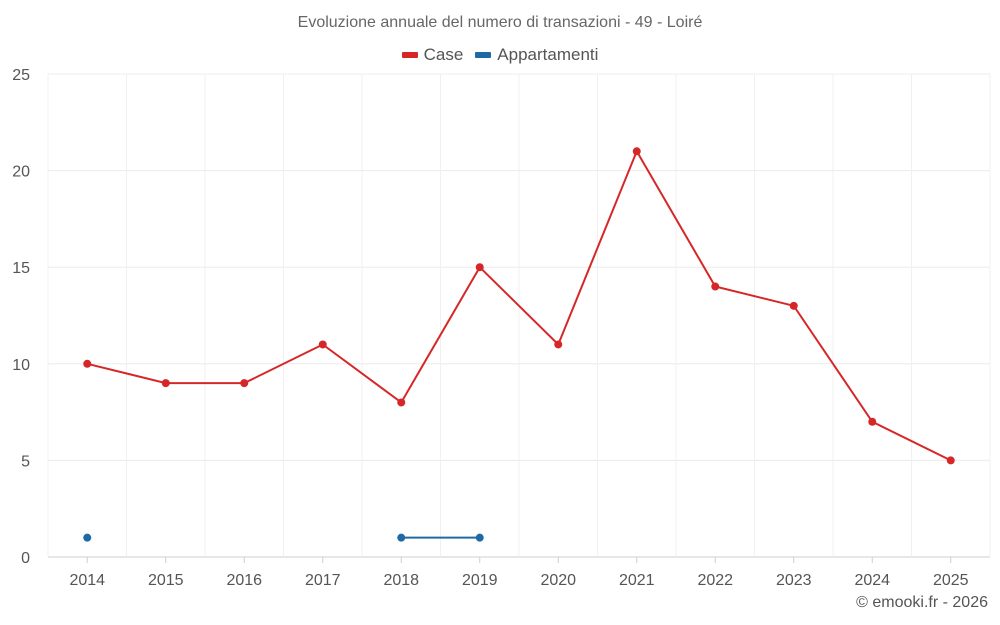  Describe the element at coordinates (244, 580) in the screenshot. I see `x-tick-label: 2016` at that location.